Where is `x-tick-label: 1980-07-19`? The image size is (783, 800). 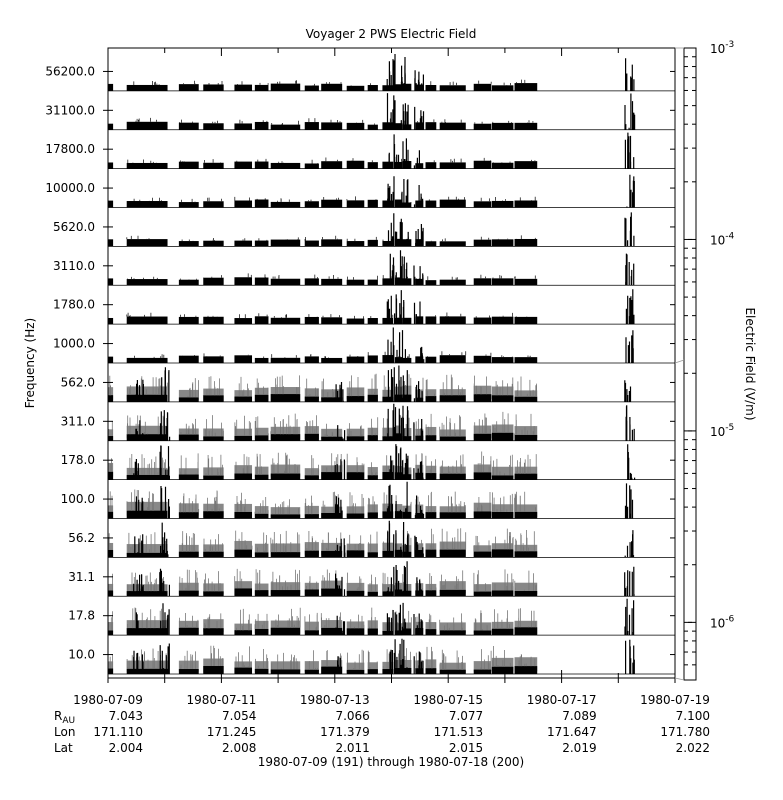
x-tick-label: 1980-07-19 is located at coordinates (675, 700).